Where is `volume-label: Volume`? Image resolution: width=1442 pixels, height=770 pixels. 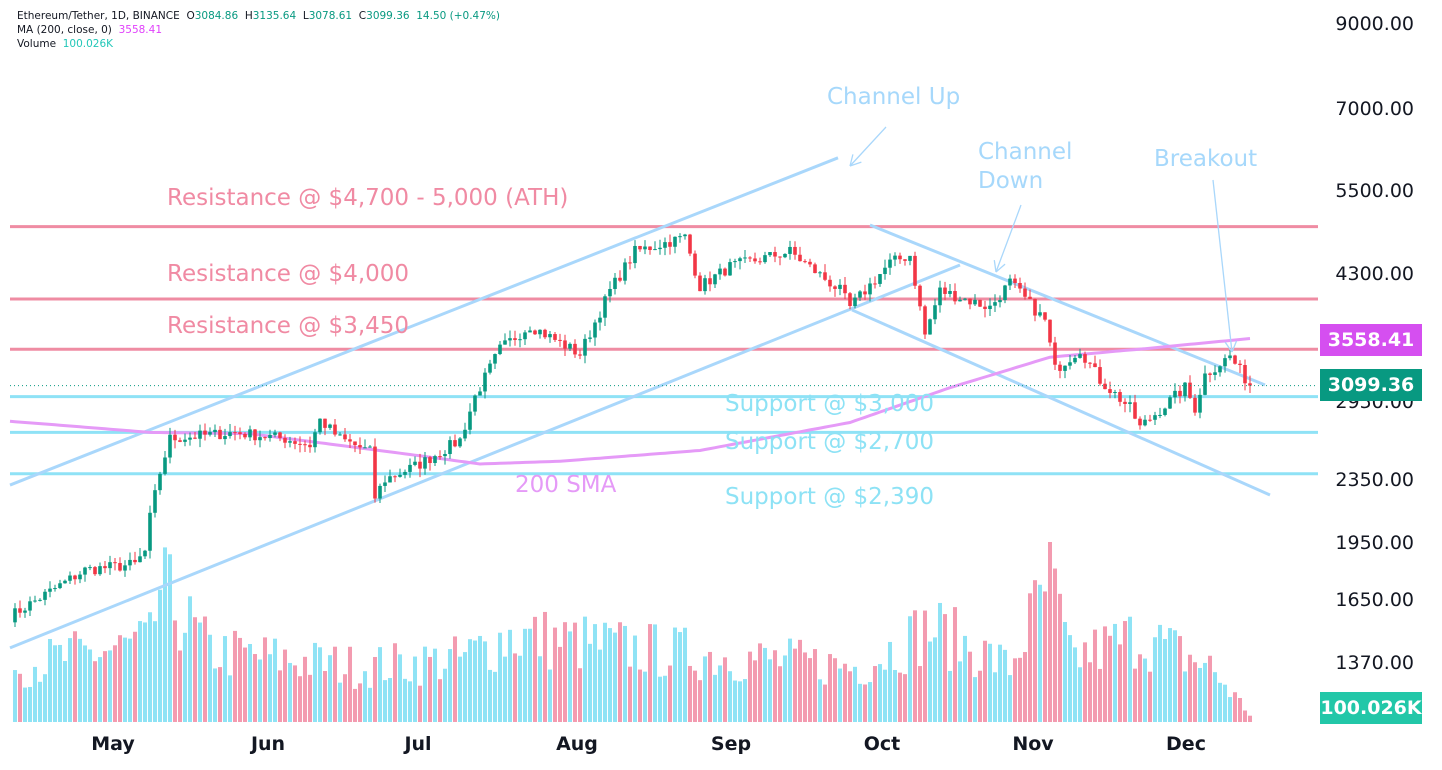
volume-label: Volume is located at coordinates (37, 44).